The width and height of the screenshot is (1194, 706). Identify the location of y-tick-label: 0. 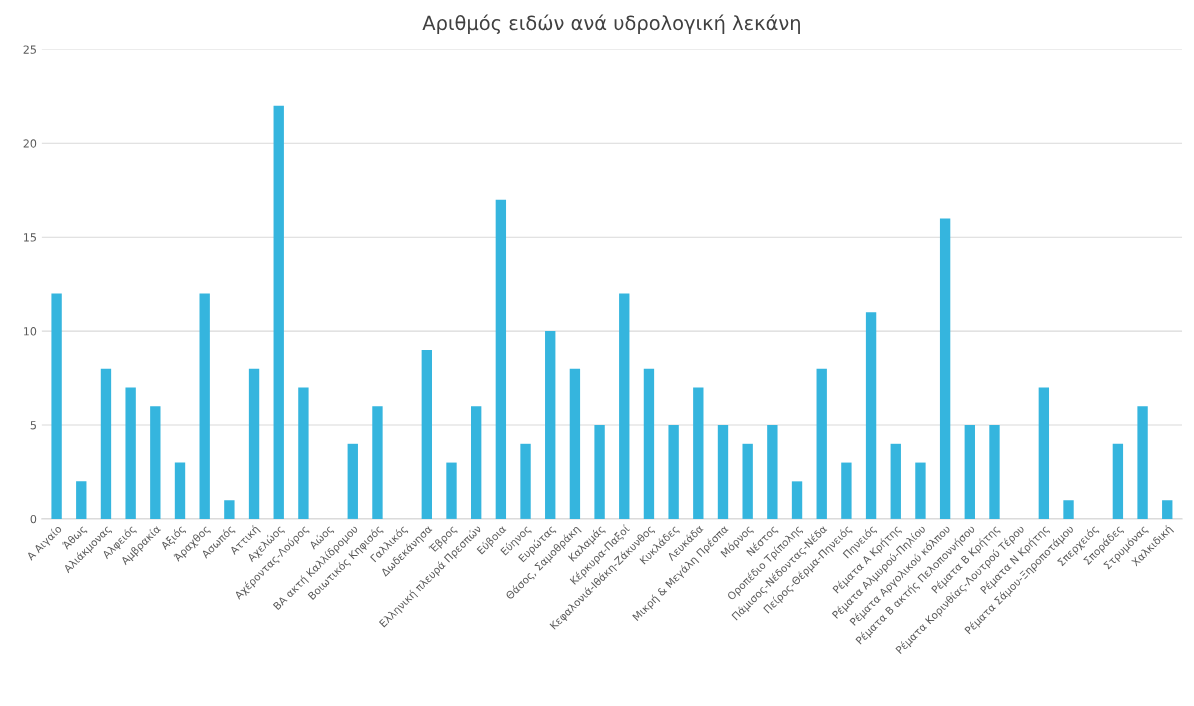
(33, 519).